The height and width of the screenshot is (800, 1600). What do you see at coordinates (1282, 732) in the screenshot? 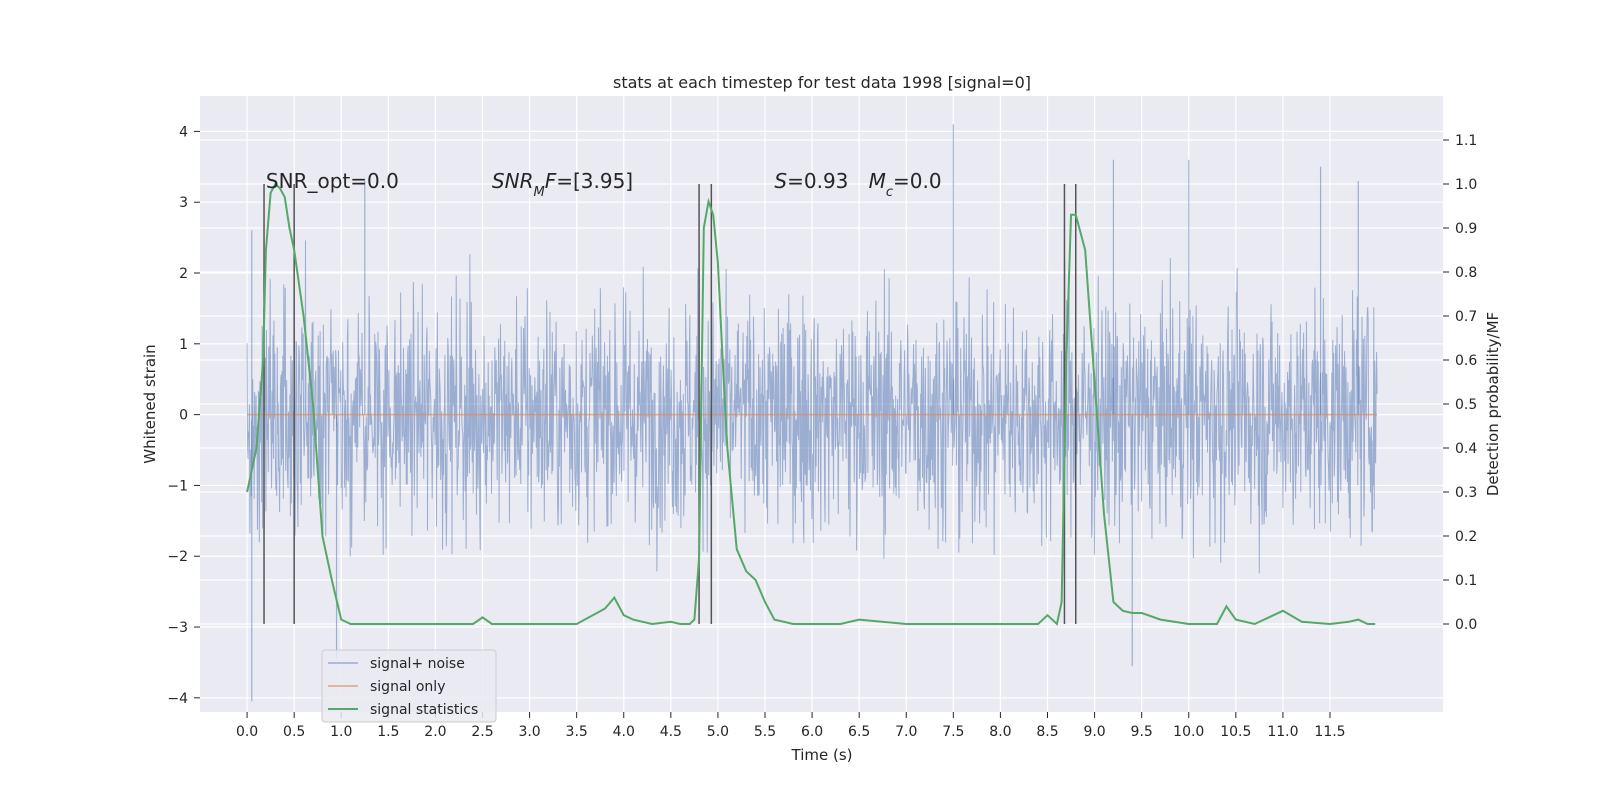
I see `x-tick-label: 11.0` at bounding box center [1282, 732].